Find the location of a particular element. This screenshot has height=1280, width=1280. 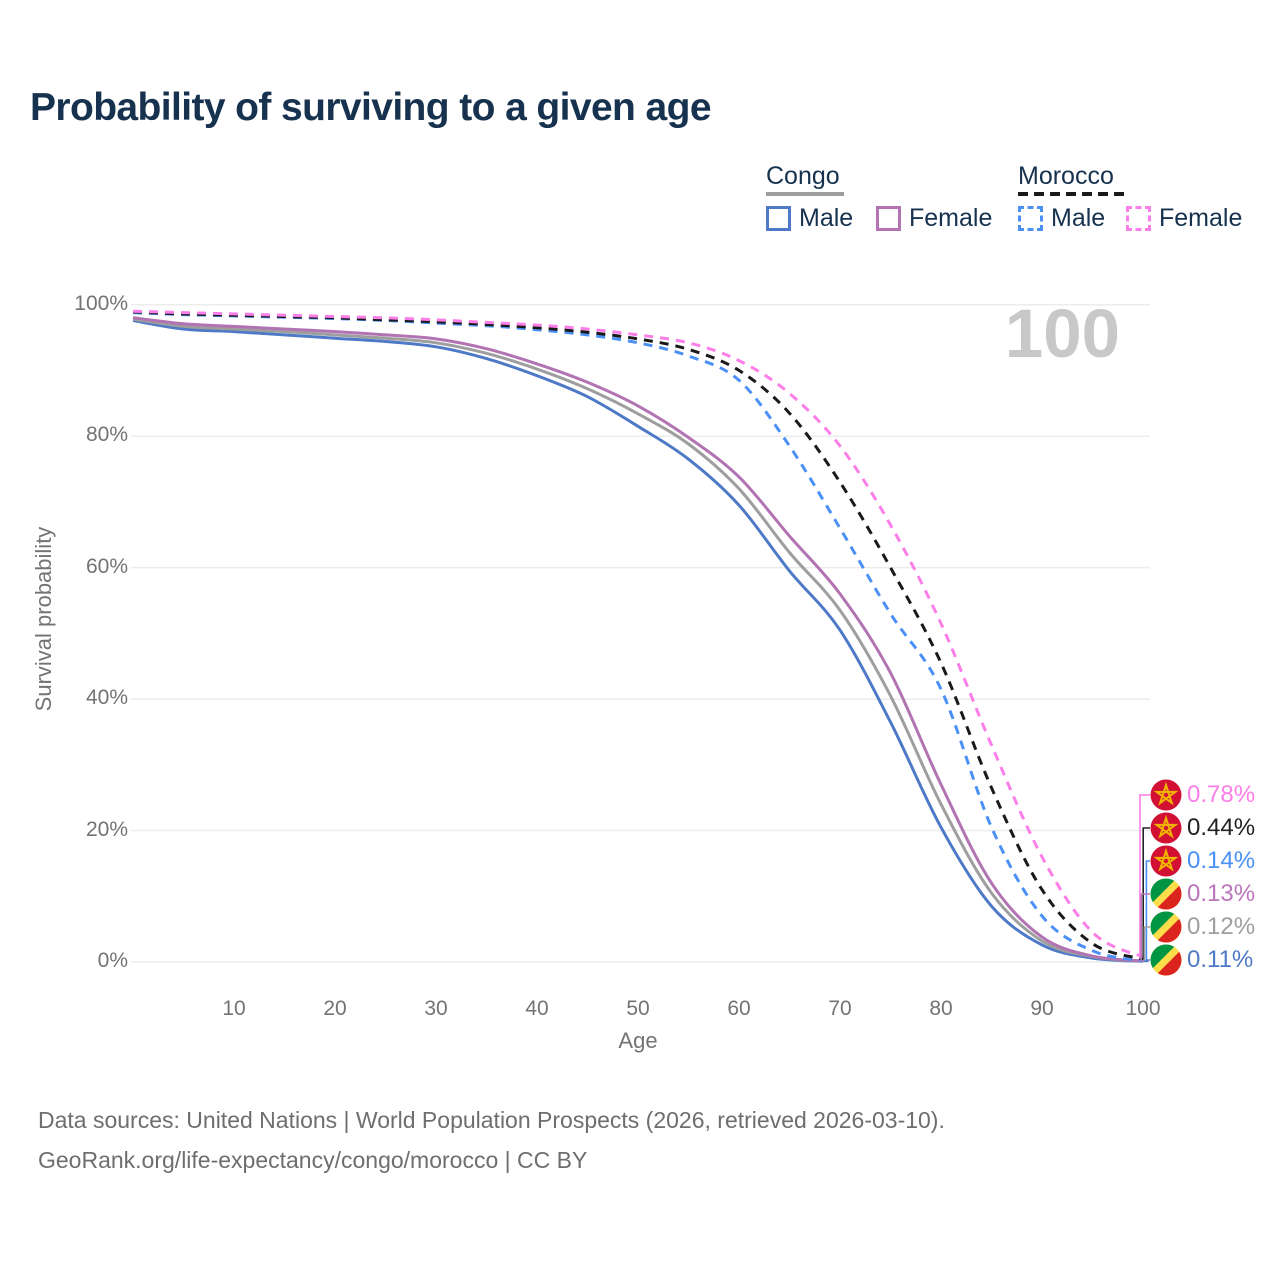

y-tick-label-80pct: 80% is located at coordinates (106, 435).